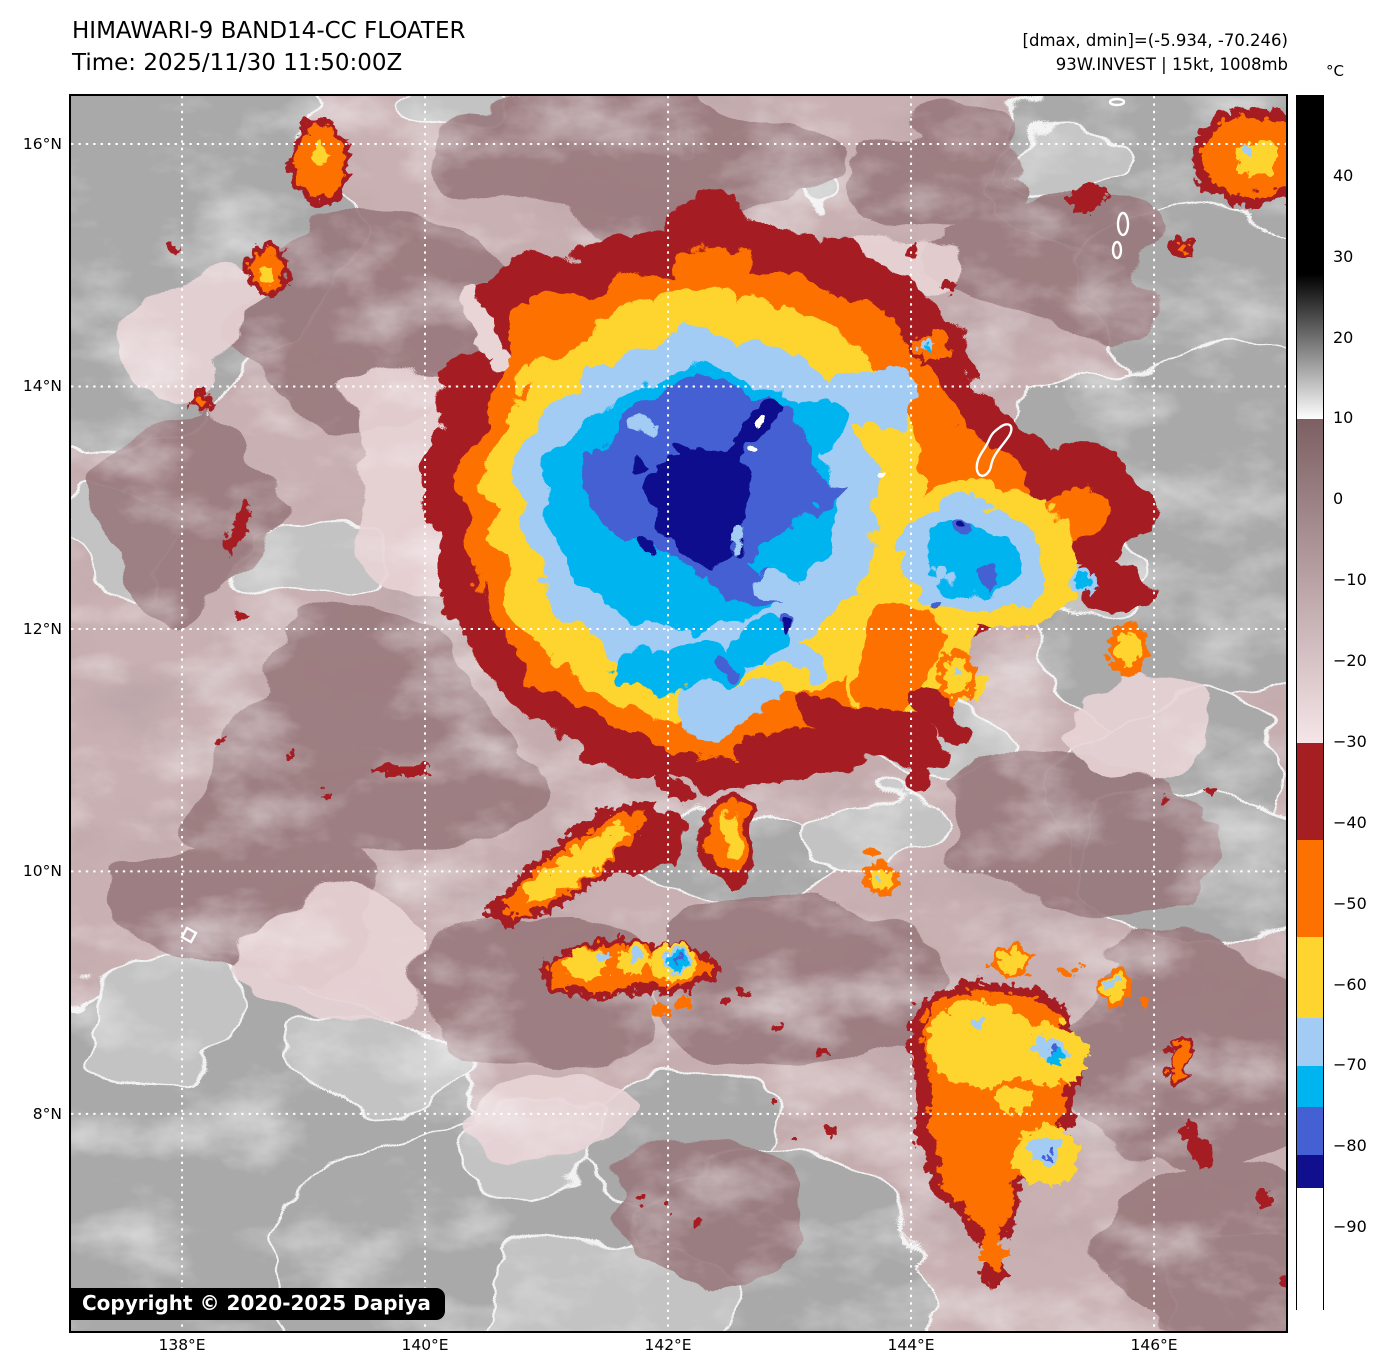 This screenshot has width=1390, height=1359. I want to click on storm-orange-overlays, so click(886, 722).